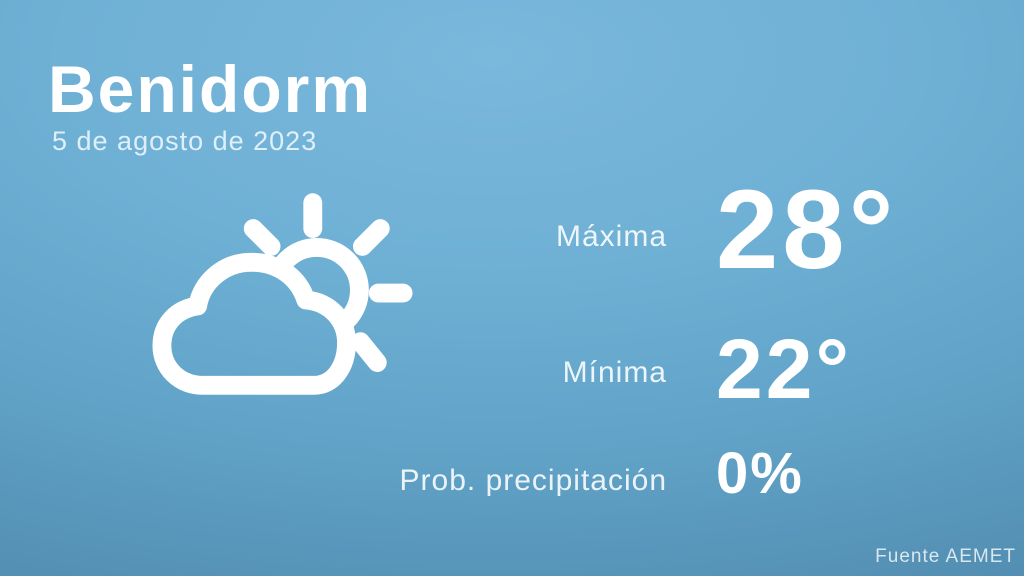 This screenshot has width=1024, height=576. What do you see at coordinates (760, 473) in the screenshot?
I see `precipitation-probability-value: 0%` at bounding box center [760, 473].